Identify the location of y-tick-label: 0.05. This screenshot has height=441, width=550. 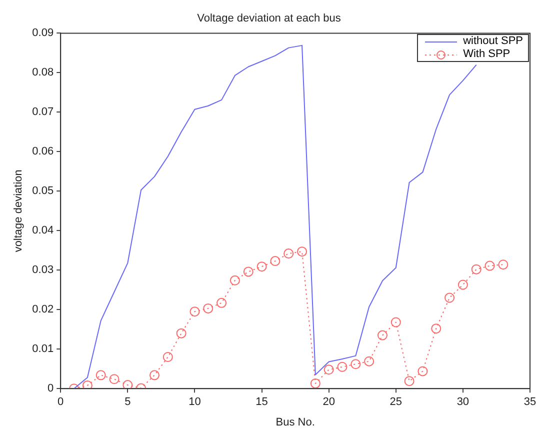
(43, 191).